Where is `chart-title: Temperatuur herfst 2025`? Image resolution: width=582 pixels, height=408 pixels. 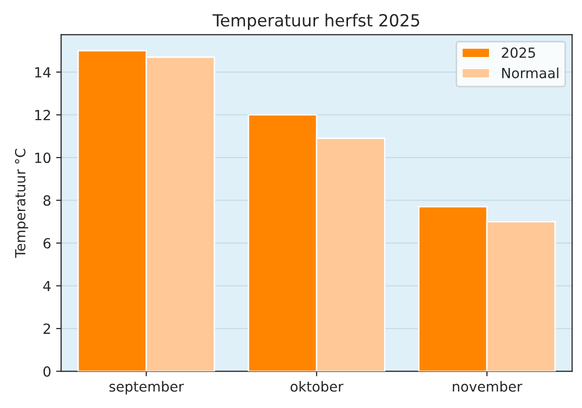
chart-title: Temperatuur herfst 2025 is located at coordinates (316, 22).